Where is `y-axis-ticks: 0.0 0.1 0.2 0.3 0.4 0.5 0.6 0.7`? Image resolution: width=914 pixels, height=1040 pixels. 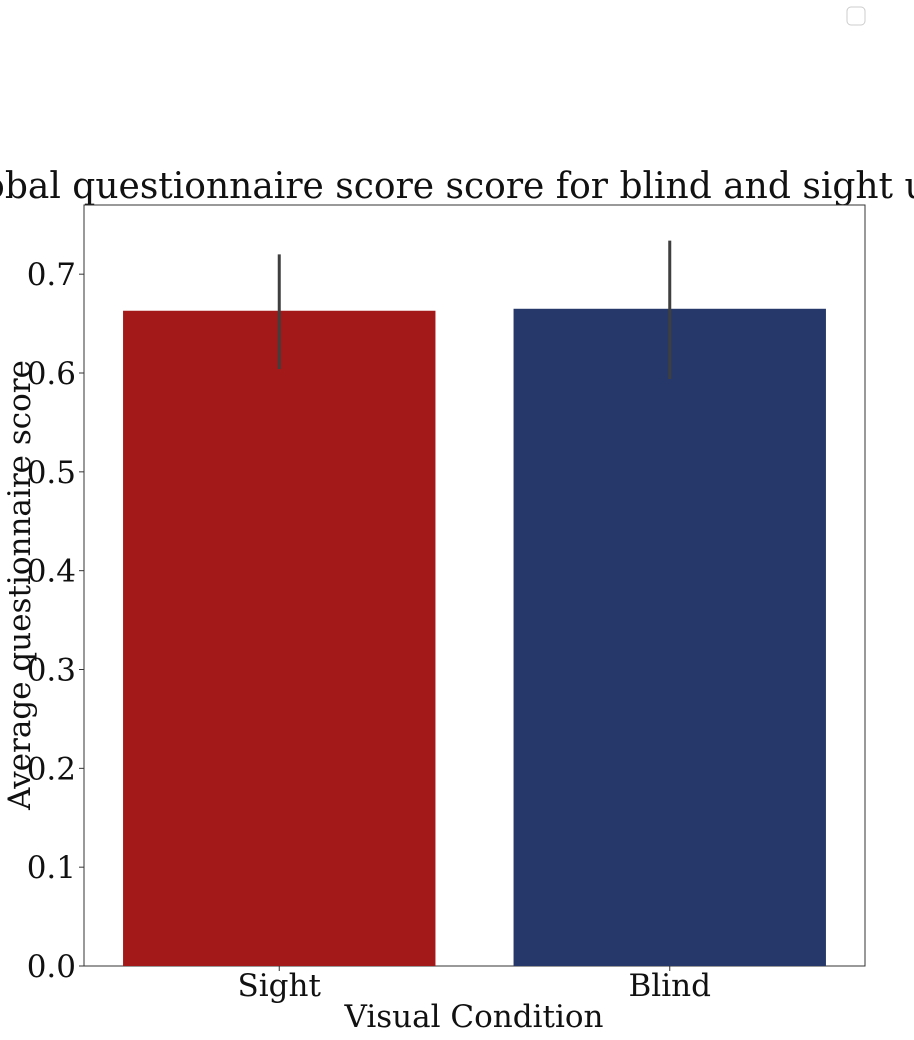 y-axis-ticks: 0.0 0.1 0.2 0.3 0.4 0.5 0.6 0.7 is located at coordinates (55, 621).